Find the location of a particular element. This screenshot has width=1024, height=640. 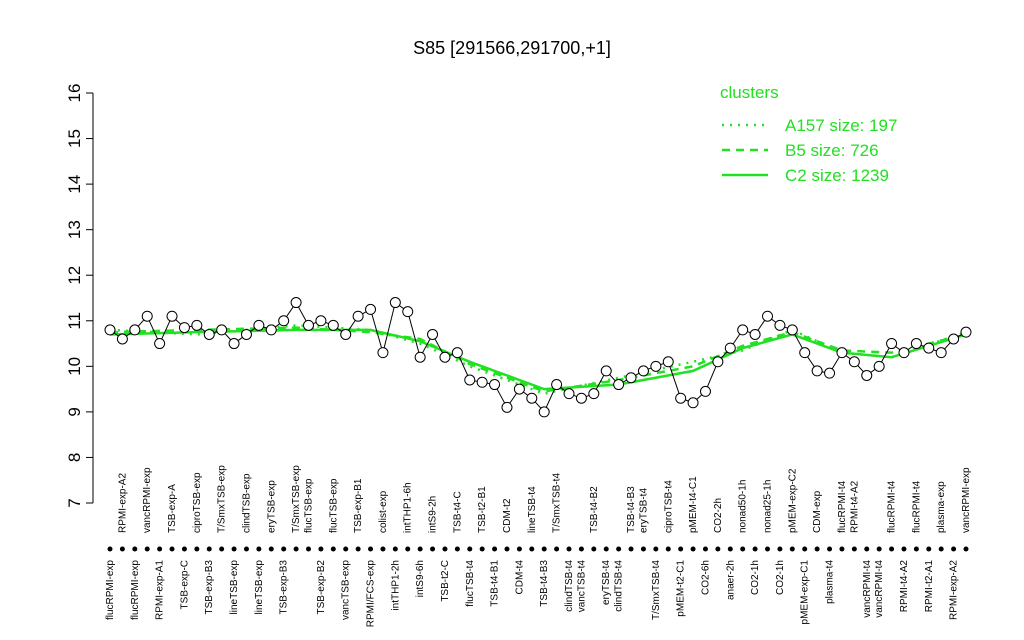

x-tick-label: RPMI-t2-A1 is located at coordinates (929, 586).